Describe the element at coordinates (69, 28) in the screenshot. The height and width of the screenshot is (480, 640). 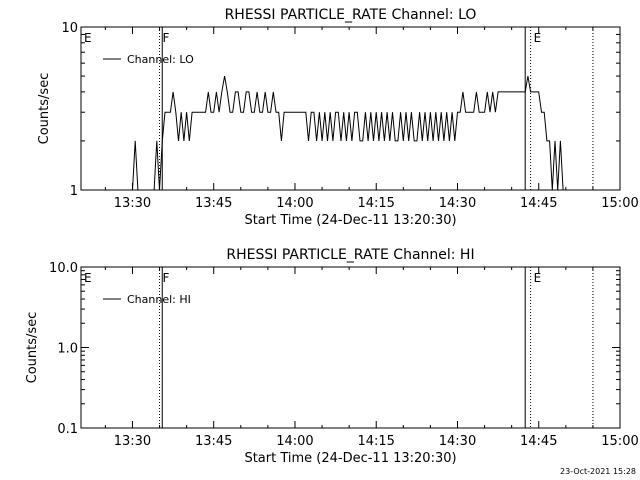
I see `y-tick-label: 10` at that location.